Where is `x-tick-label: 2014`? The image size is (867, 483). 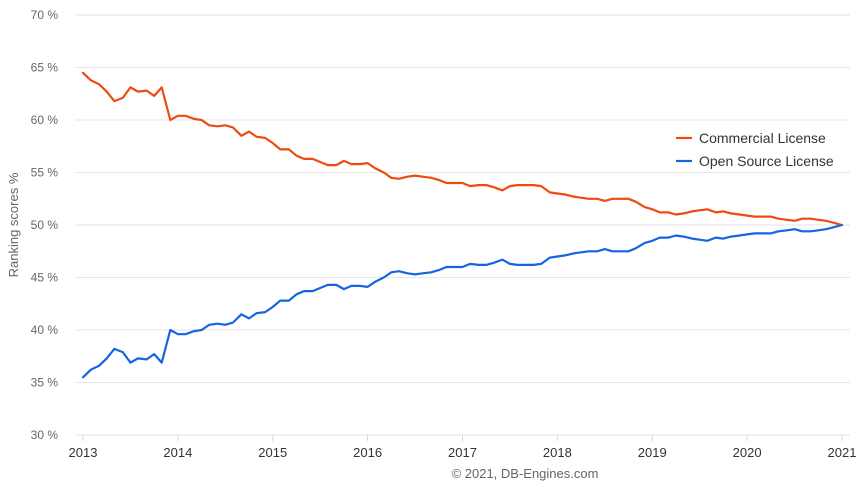
x-tick-label: 2014 is located at coordinates (177, 452).